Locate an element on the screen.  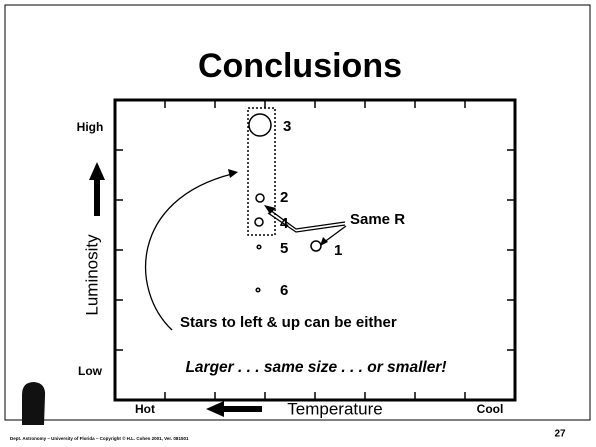
star-label: 2 is located at coordinates (284, 197).